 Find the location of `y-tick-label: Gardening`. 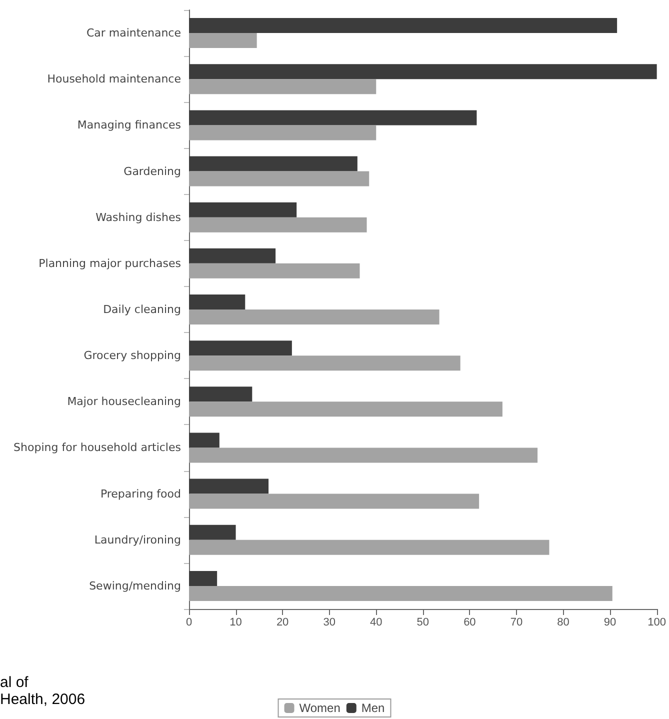

y-tick-label: Gardening is located at coordinates (152, 171).